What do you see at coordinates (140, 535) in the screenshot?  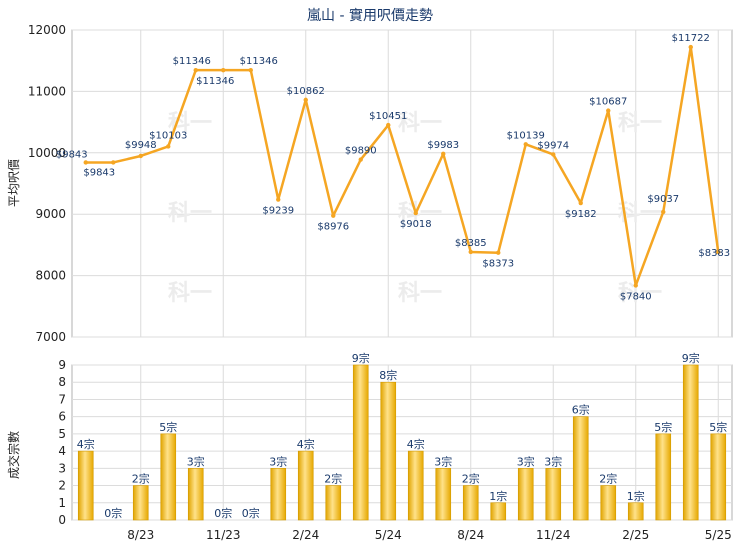 I see `x-tick-label: 8/23` at bounding box center [140, 535].